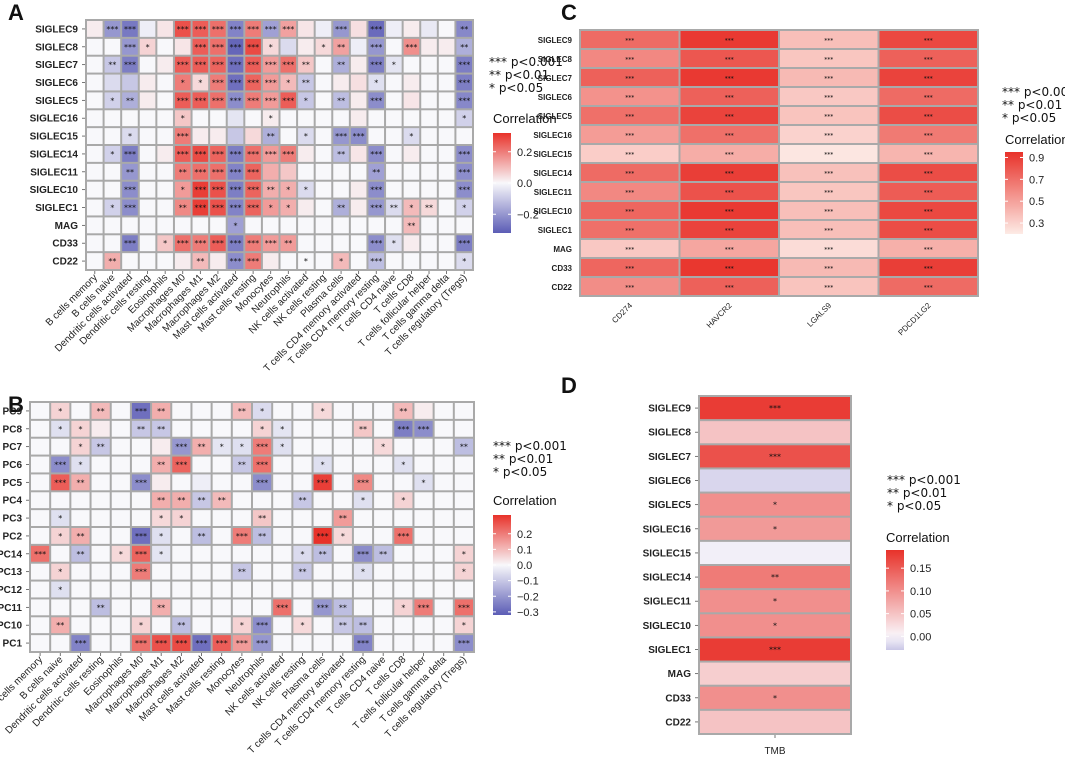  What do you see at coordinates (13, 411) in the screenshot?
I see `row-label: PC9` at bounding box center [13, 411].